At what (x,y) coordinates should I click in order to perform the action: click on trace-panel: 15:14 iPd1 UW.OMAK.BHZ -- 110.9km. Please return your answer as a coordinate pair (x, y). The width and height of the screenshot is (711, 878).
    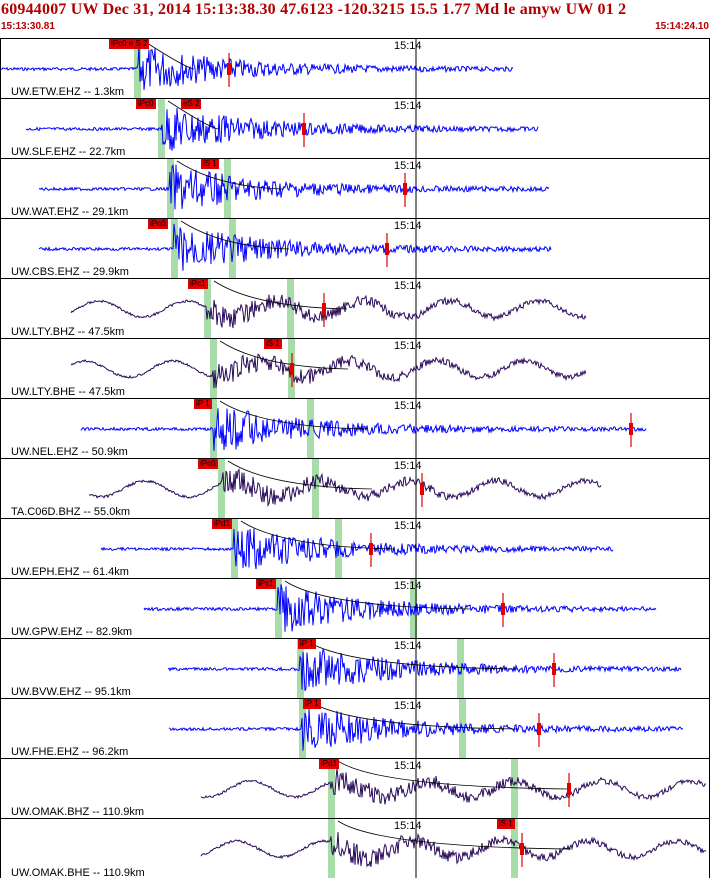
    Looking at the image, I should click on (355, 788).